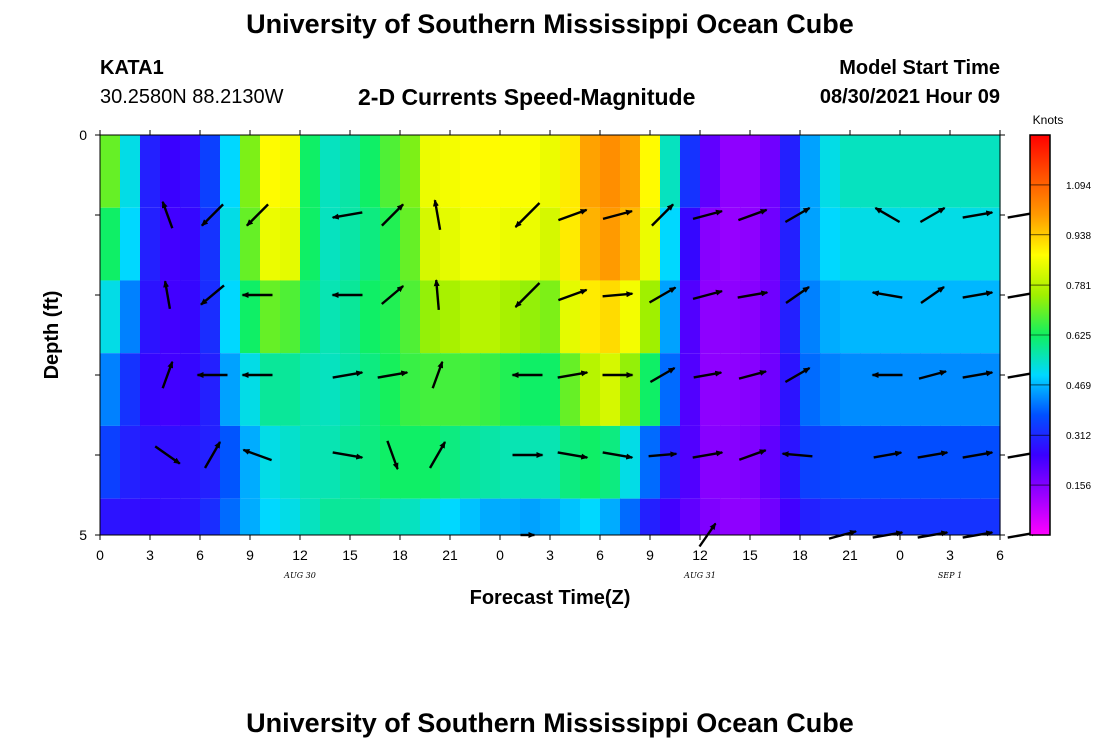 The width and height of the screenshot is (1100, 750). Describe the element at coordinates (950, 575) in the screenshot. I see `date-label: SEP 1` at that location.